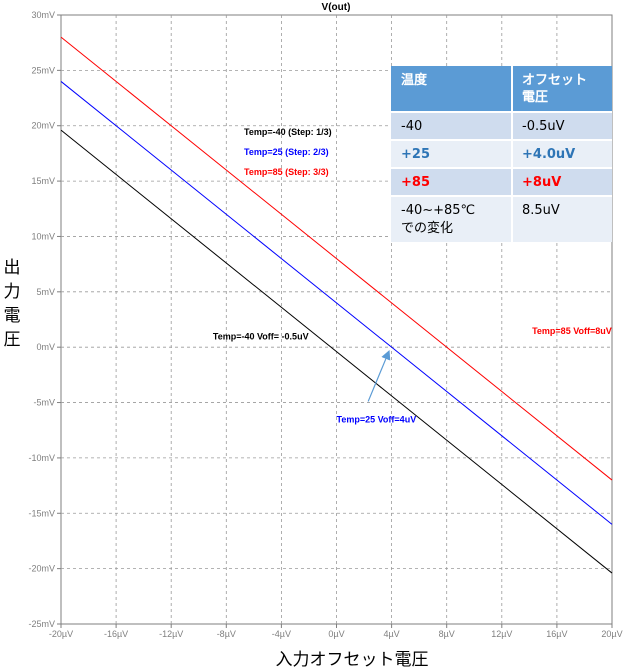 The height and width of the screenshot is (672, 632). I want to click on x-tick-label: 0µV, so click(336, 634).